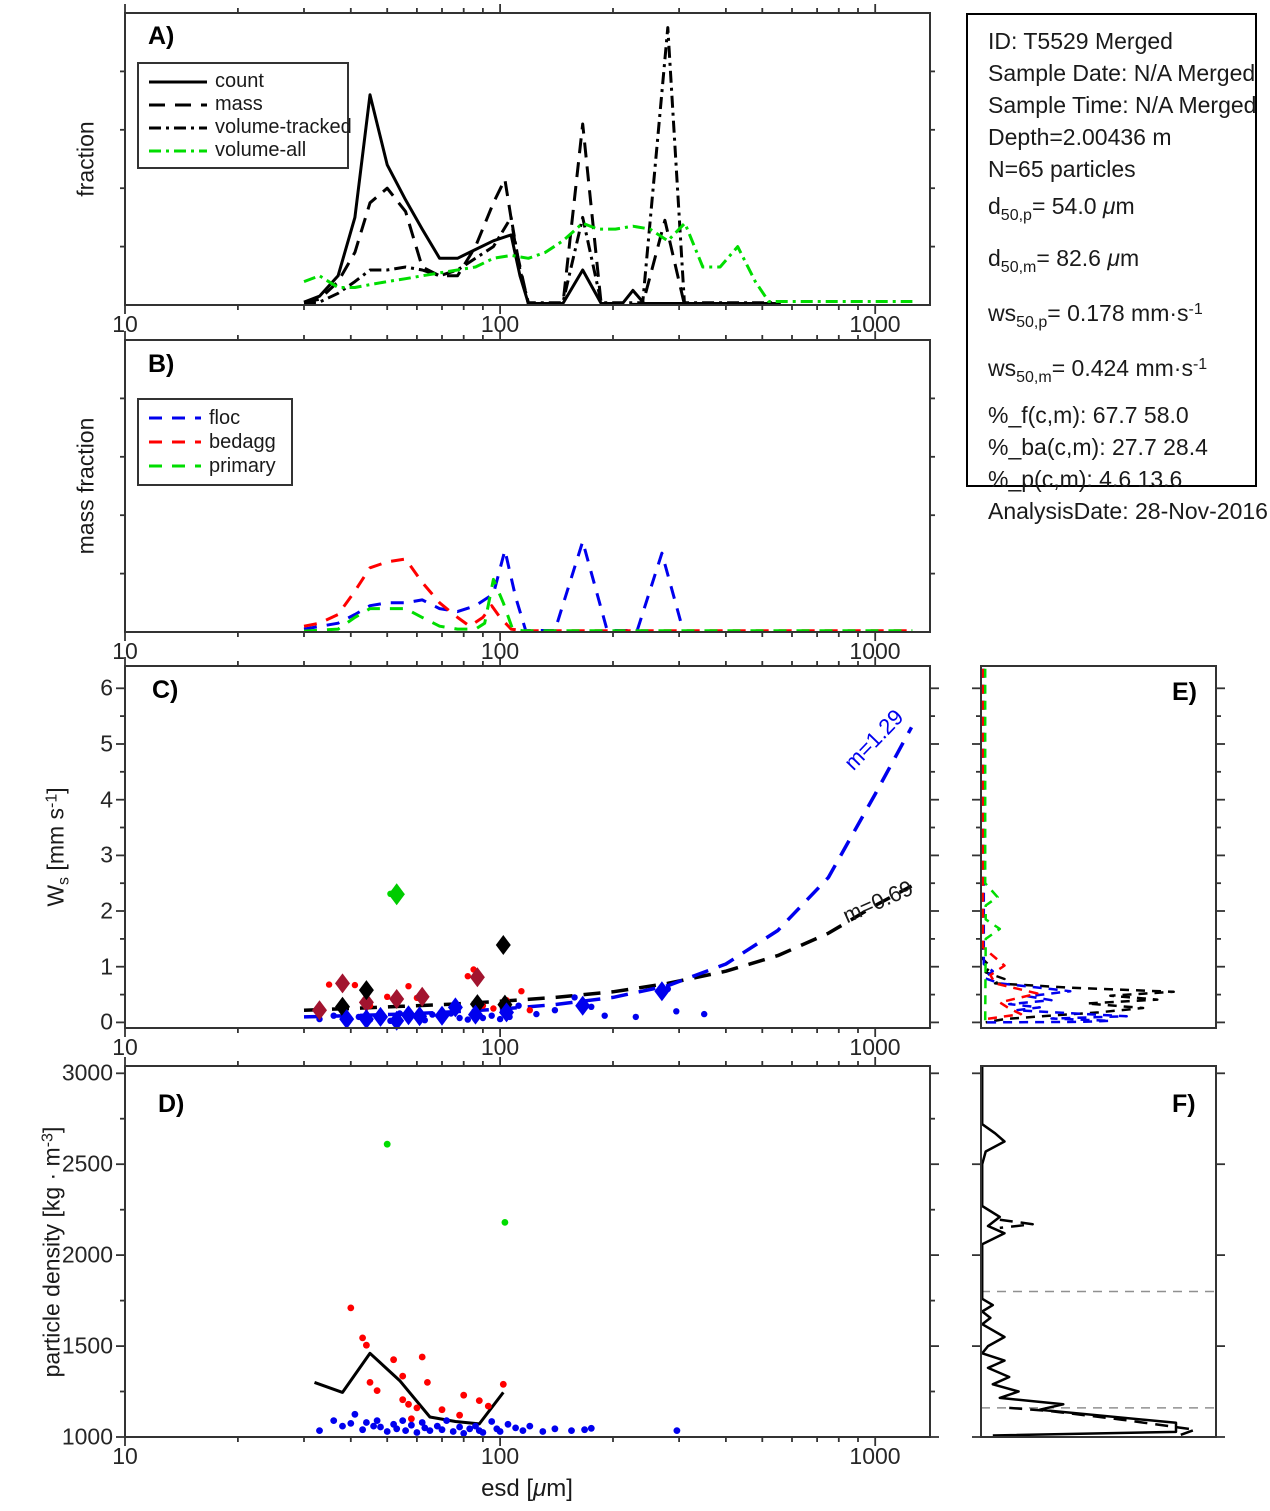 The height and width of the screenshot is (1511, 1270). Describe the element at coordinates (1122, 73) in the screenshot. I see `info-line: Sample Date: N/A Merged` at that location.